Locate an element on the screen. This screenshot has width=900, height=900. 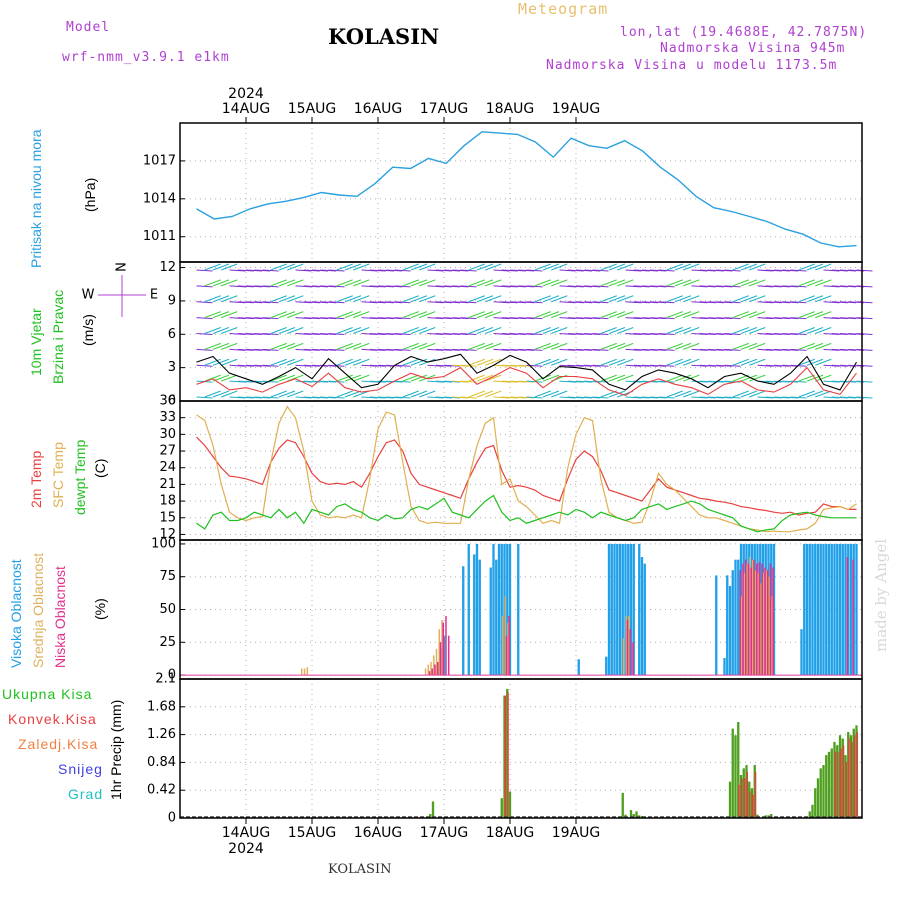
panel-frame-precip is located at coordinates (521, 748).